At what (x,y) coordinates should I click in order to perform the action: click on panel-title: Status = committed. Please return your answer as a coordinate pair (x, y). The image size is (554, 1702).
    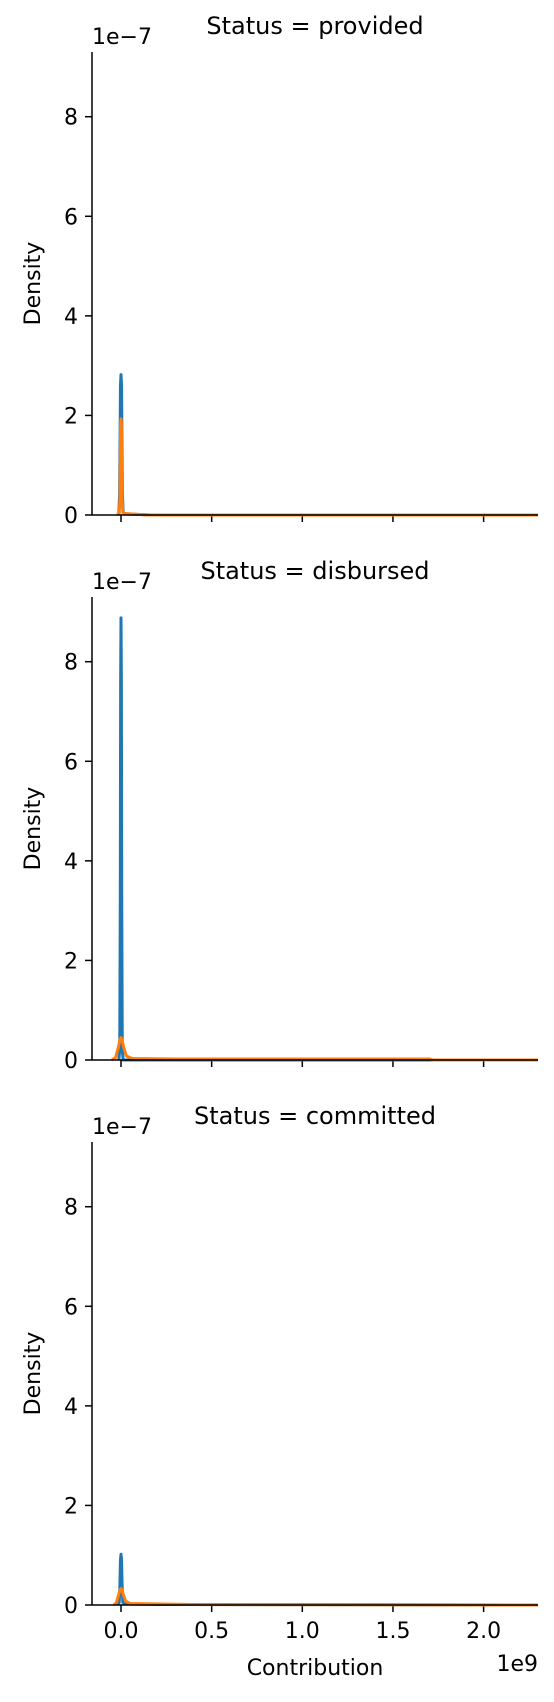
    Looking at the image, I should click on (315, 1116).